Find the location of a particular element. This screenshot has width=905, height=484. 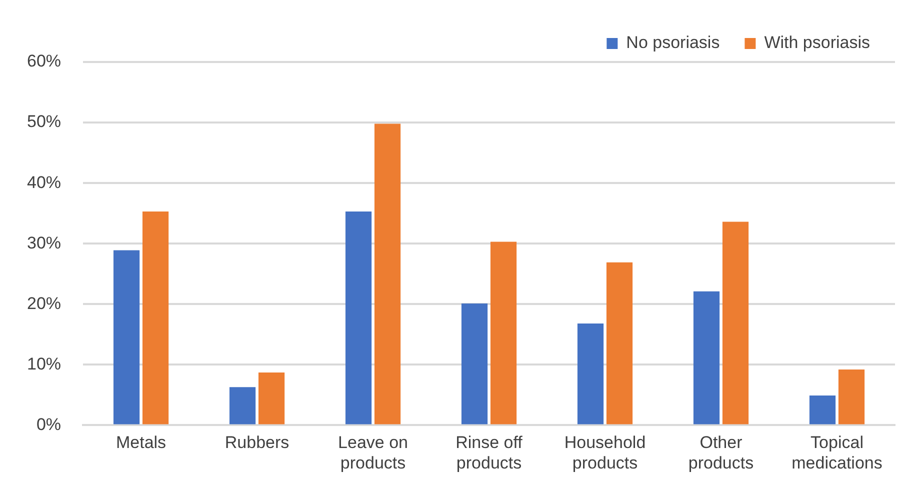

x-tick-label: Topical medications is located at coordinates (837, 452).